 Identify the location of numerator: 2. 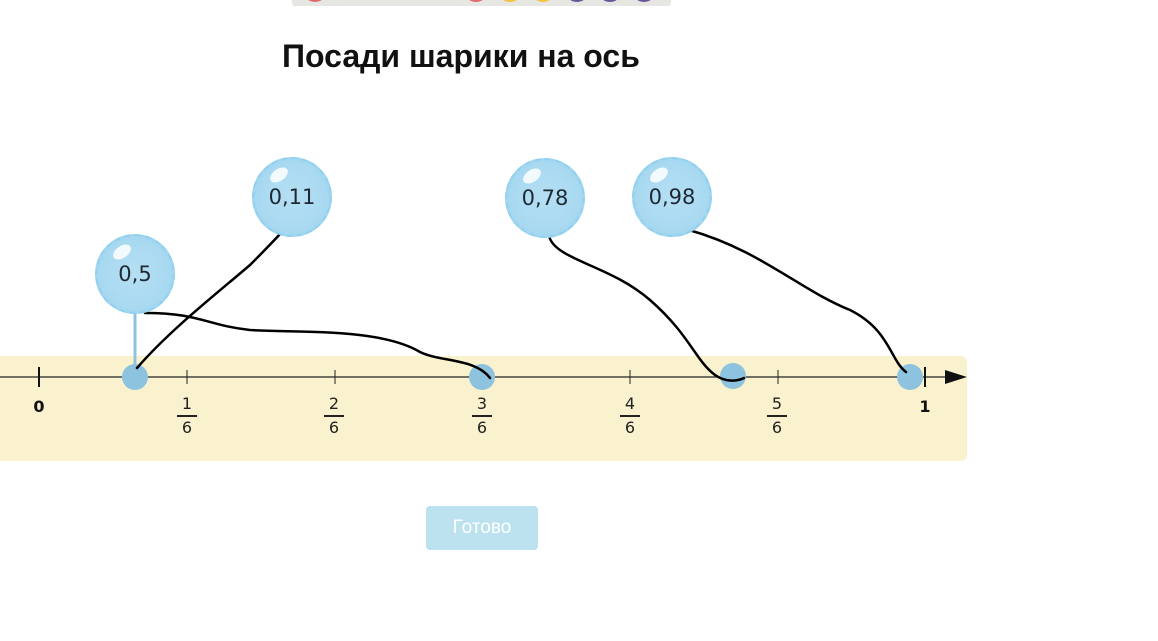
(334, 403).